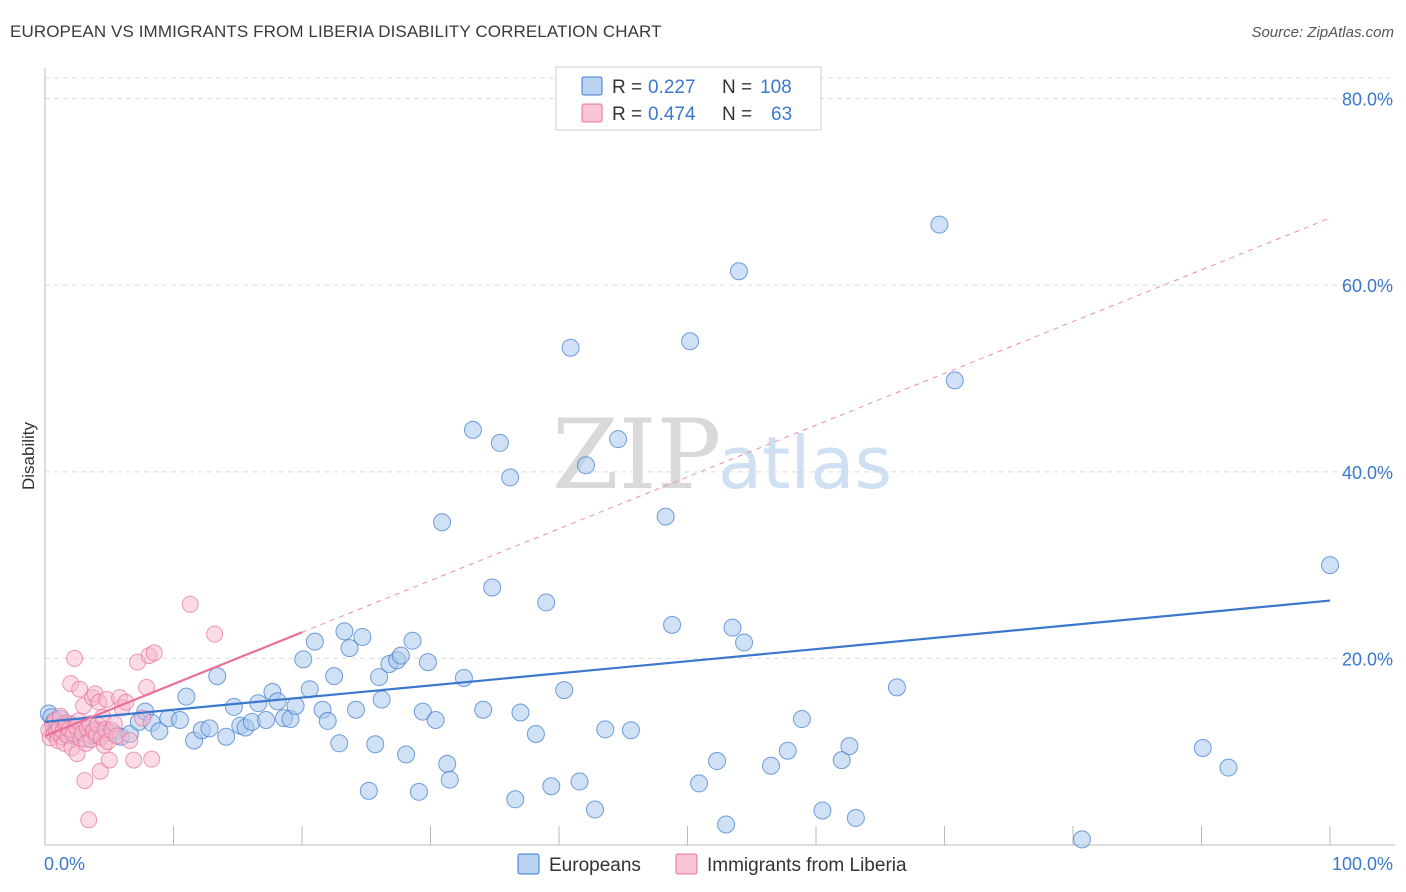  I want to click on legend-r-label-europeans: R =, so click(627, 87).